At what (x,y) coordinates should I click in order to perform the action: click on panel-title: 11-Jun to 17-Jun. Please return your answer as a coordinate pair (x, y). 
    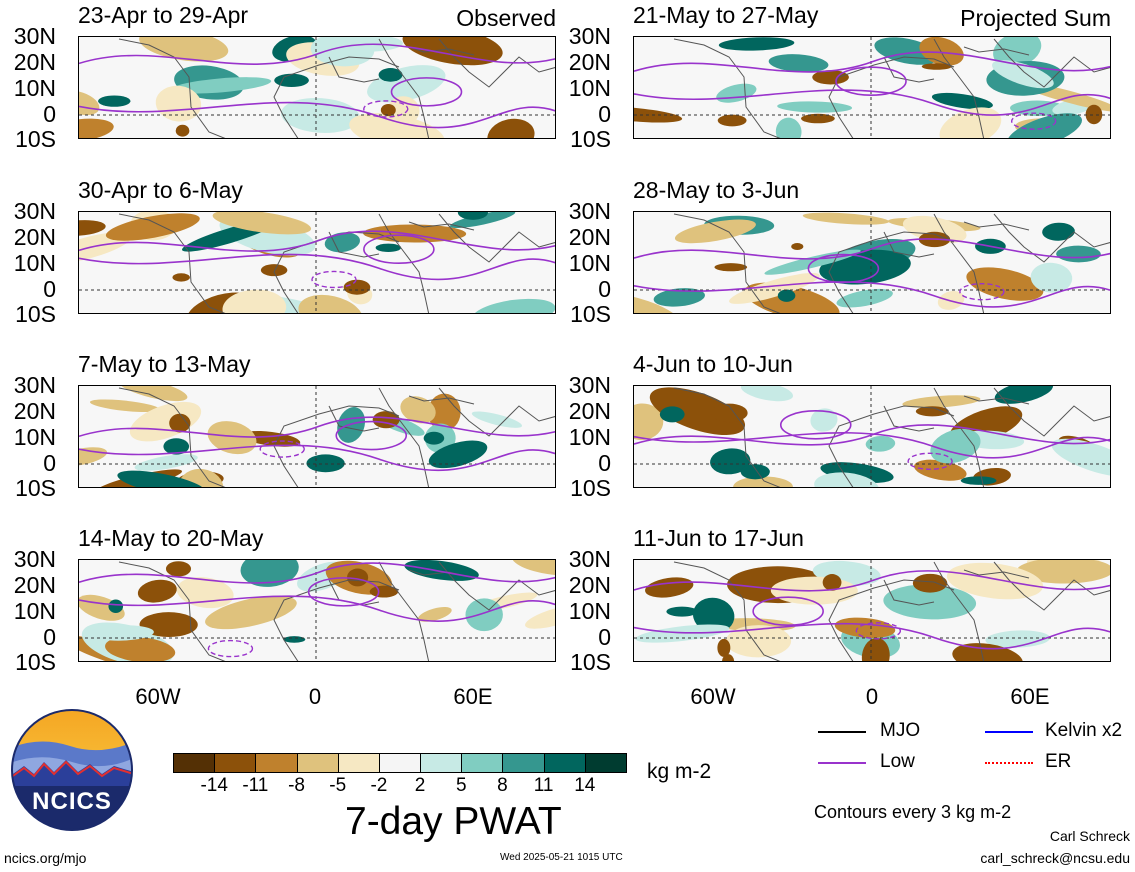
    Looking at the image, I should click on (718, 538).